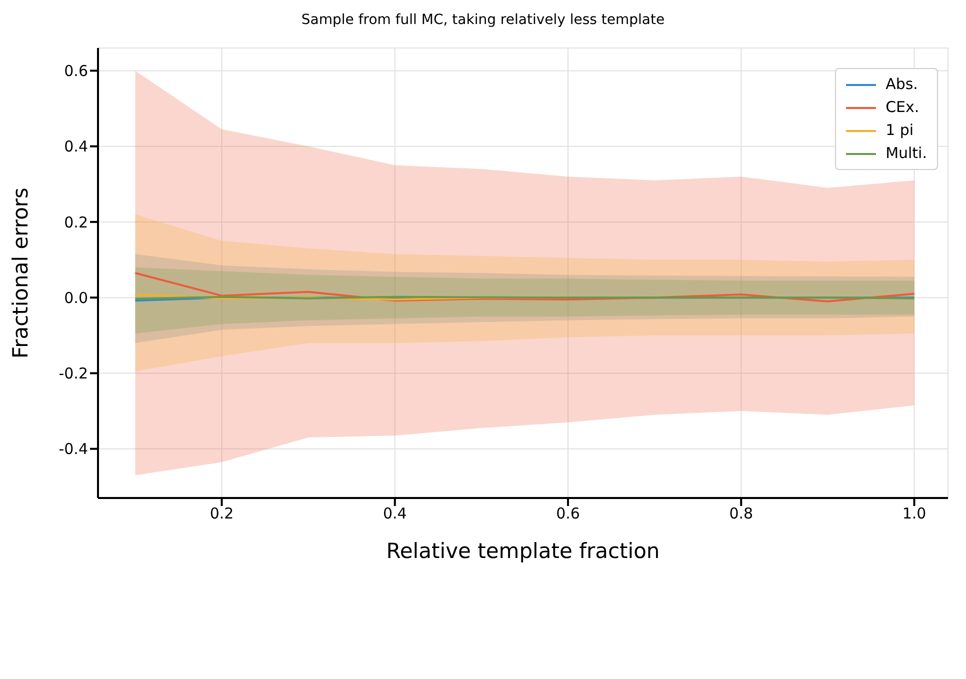 The image size is (966, 679). Describe the element at coordinates (76, 71) in the screenshot. I see `y-tick-label: 0.6` at that location.